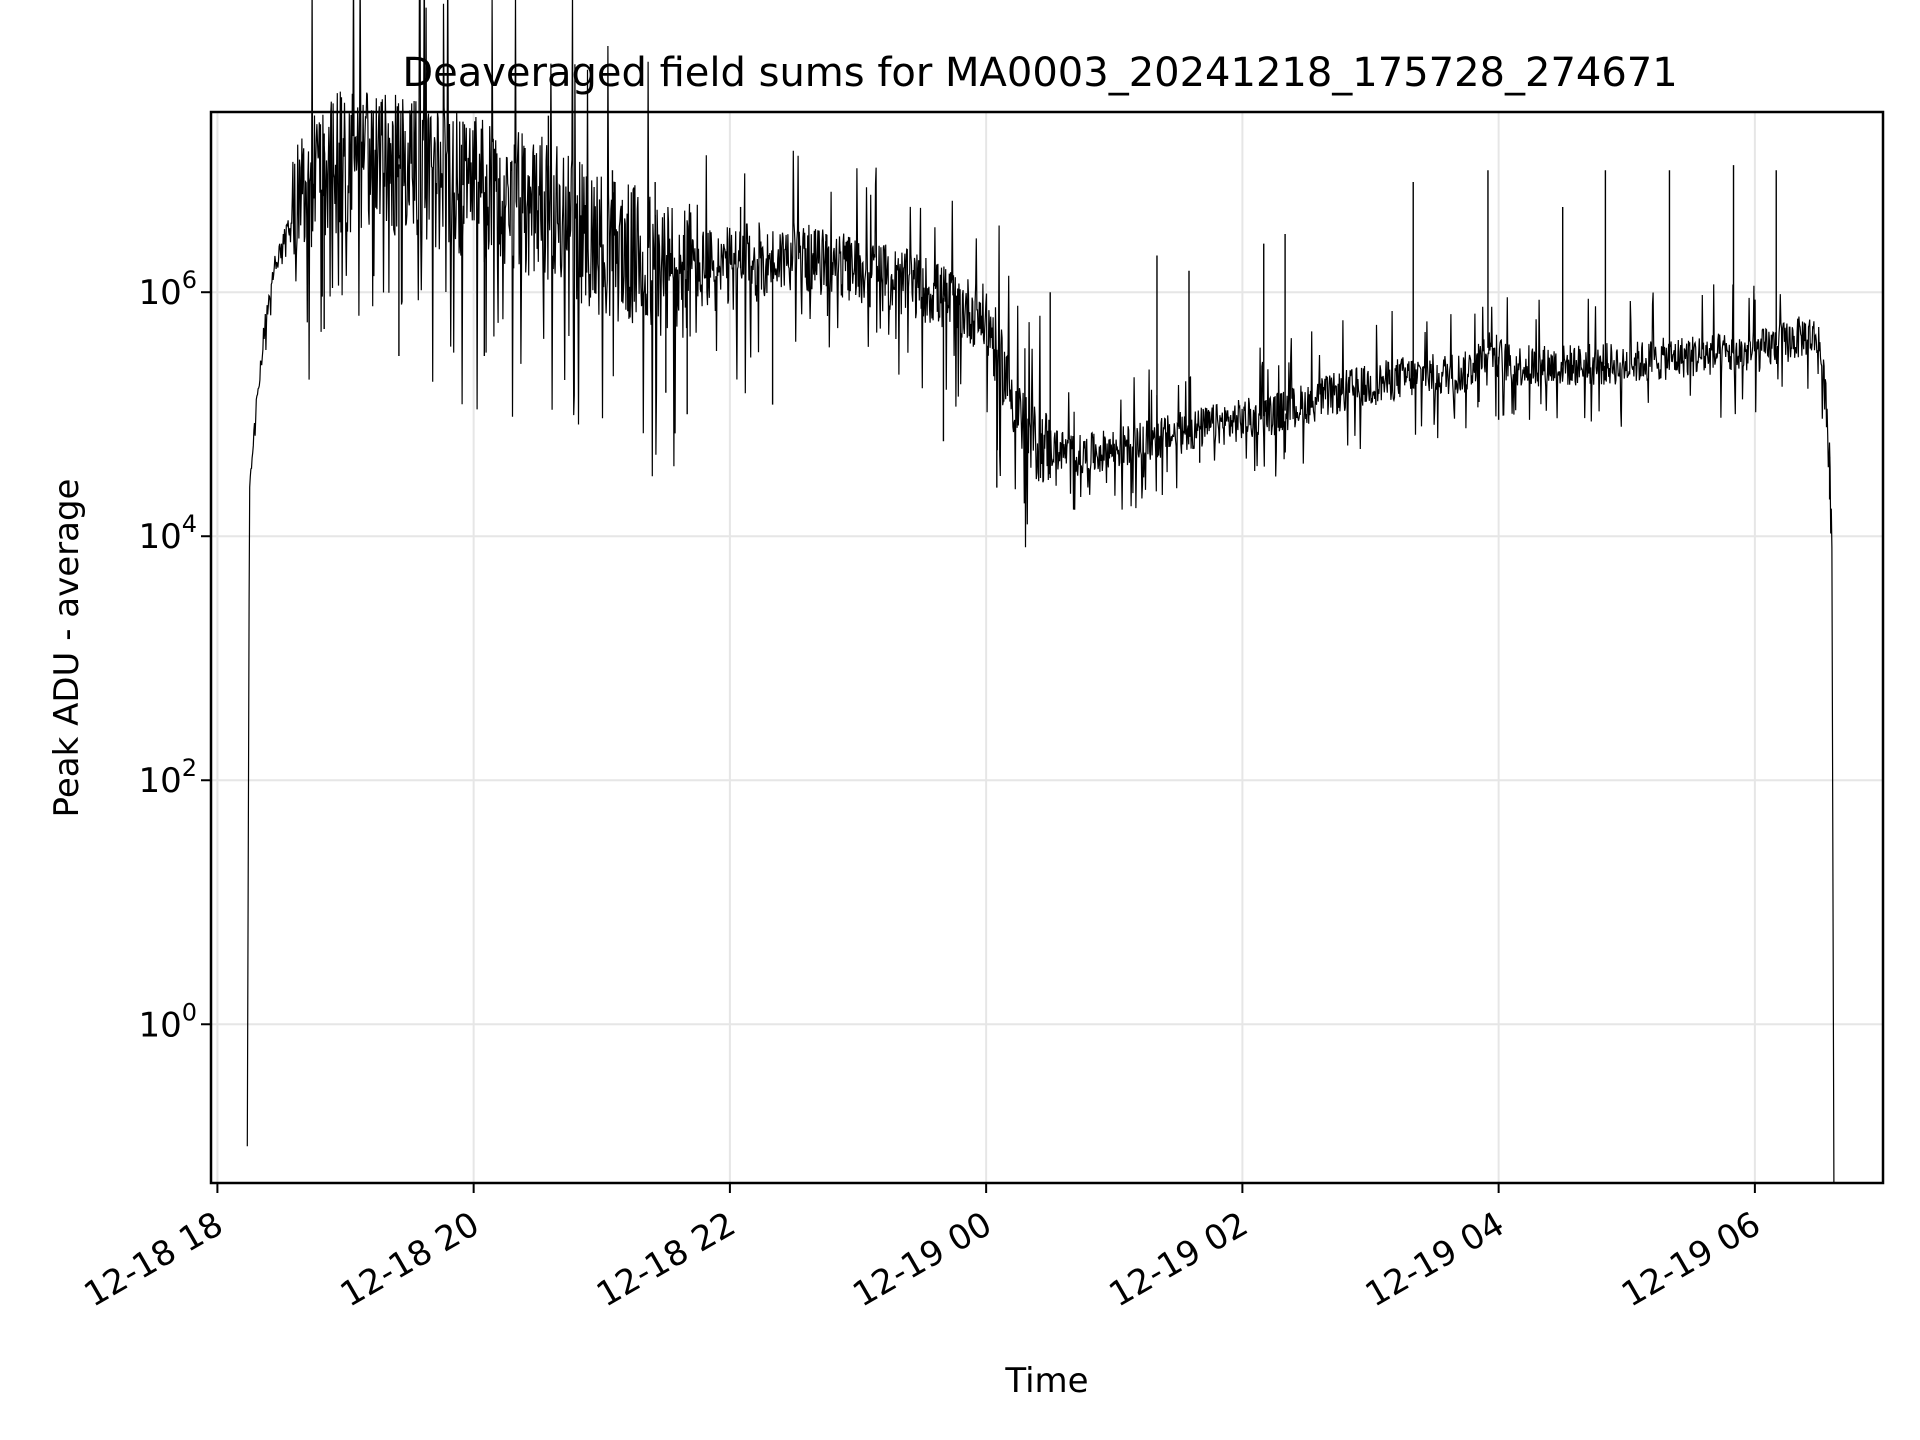 This screenshot has height=1440, width=1920. I want to click on y-axis: 10⁰ 10² 10⁴ 10⁶, so click(174, 655).